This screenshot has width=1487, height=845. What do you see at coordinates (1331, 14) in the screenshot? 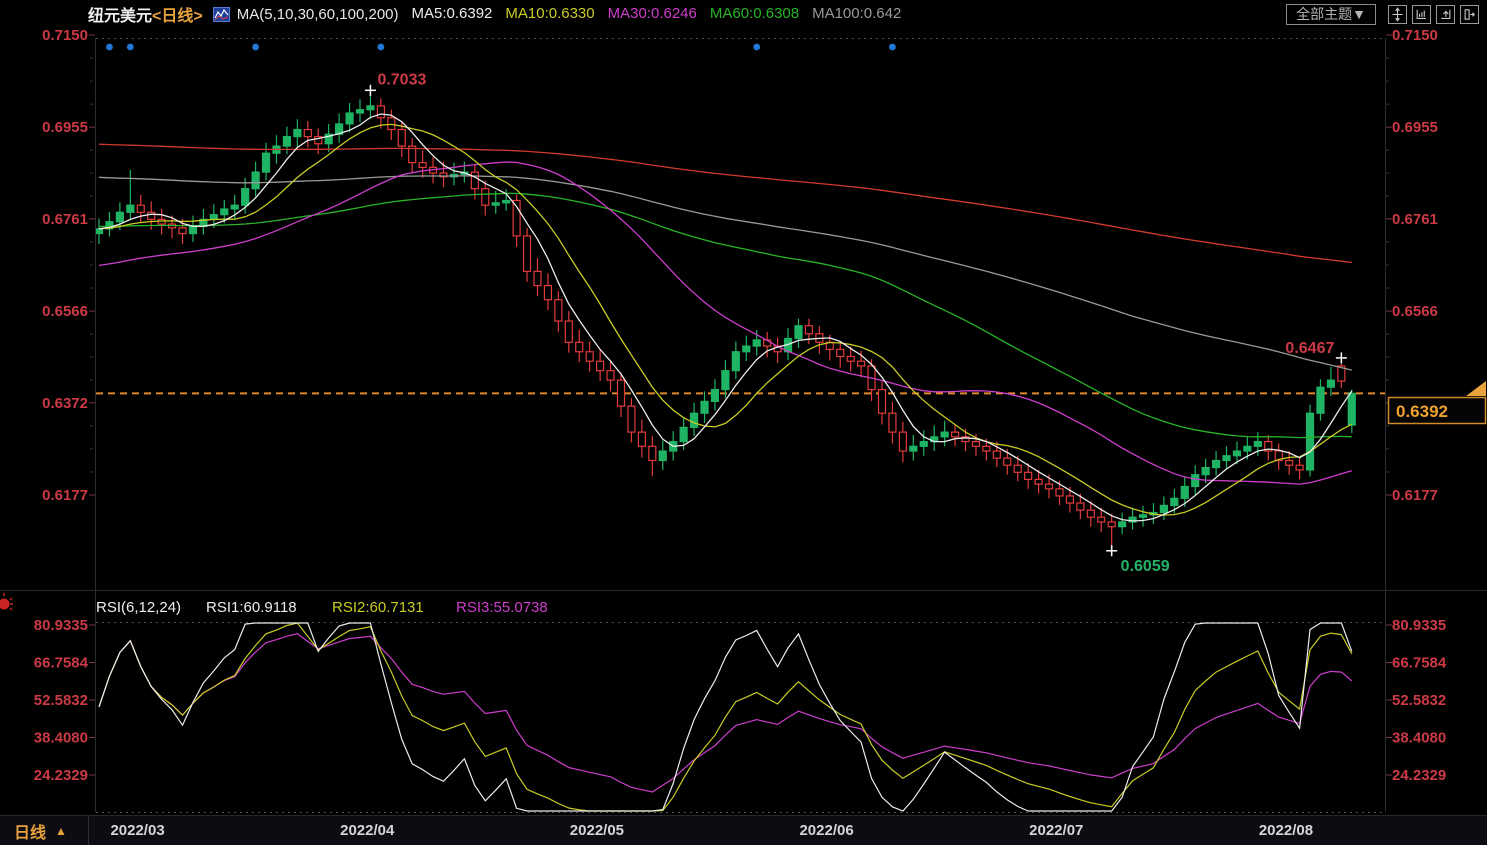
I see `theme-selector-button: 全部主题▼` at bounding box center [1331, 14].